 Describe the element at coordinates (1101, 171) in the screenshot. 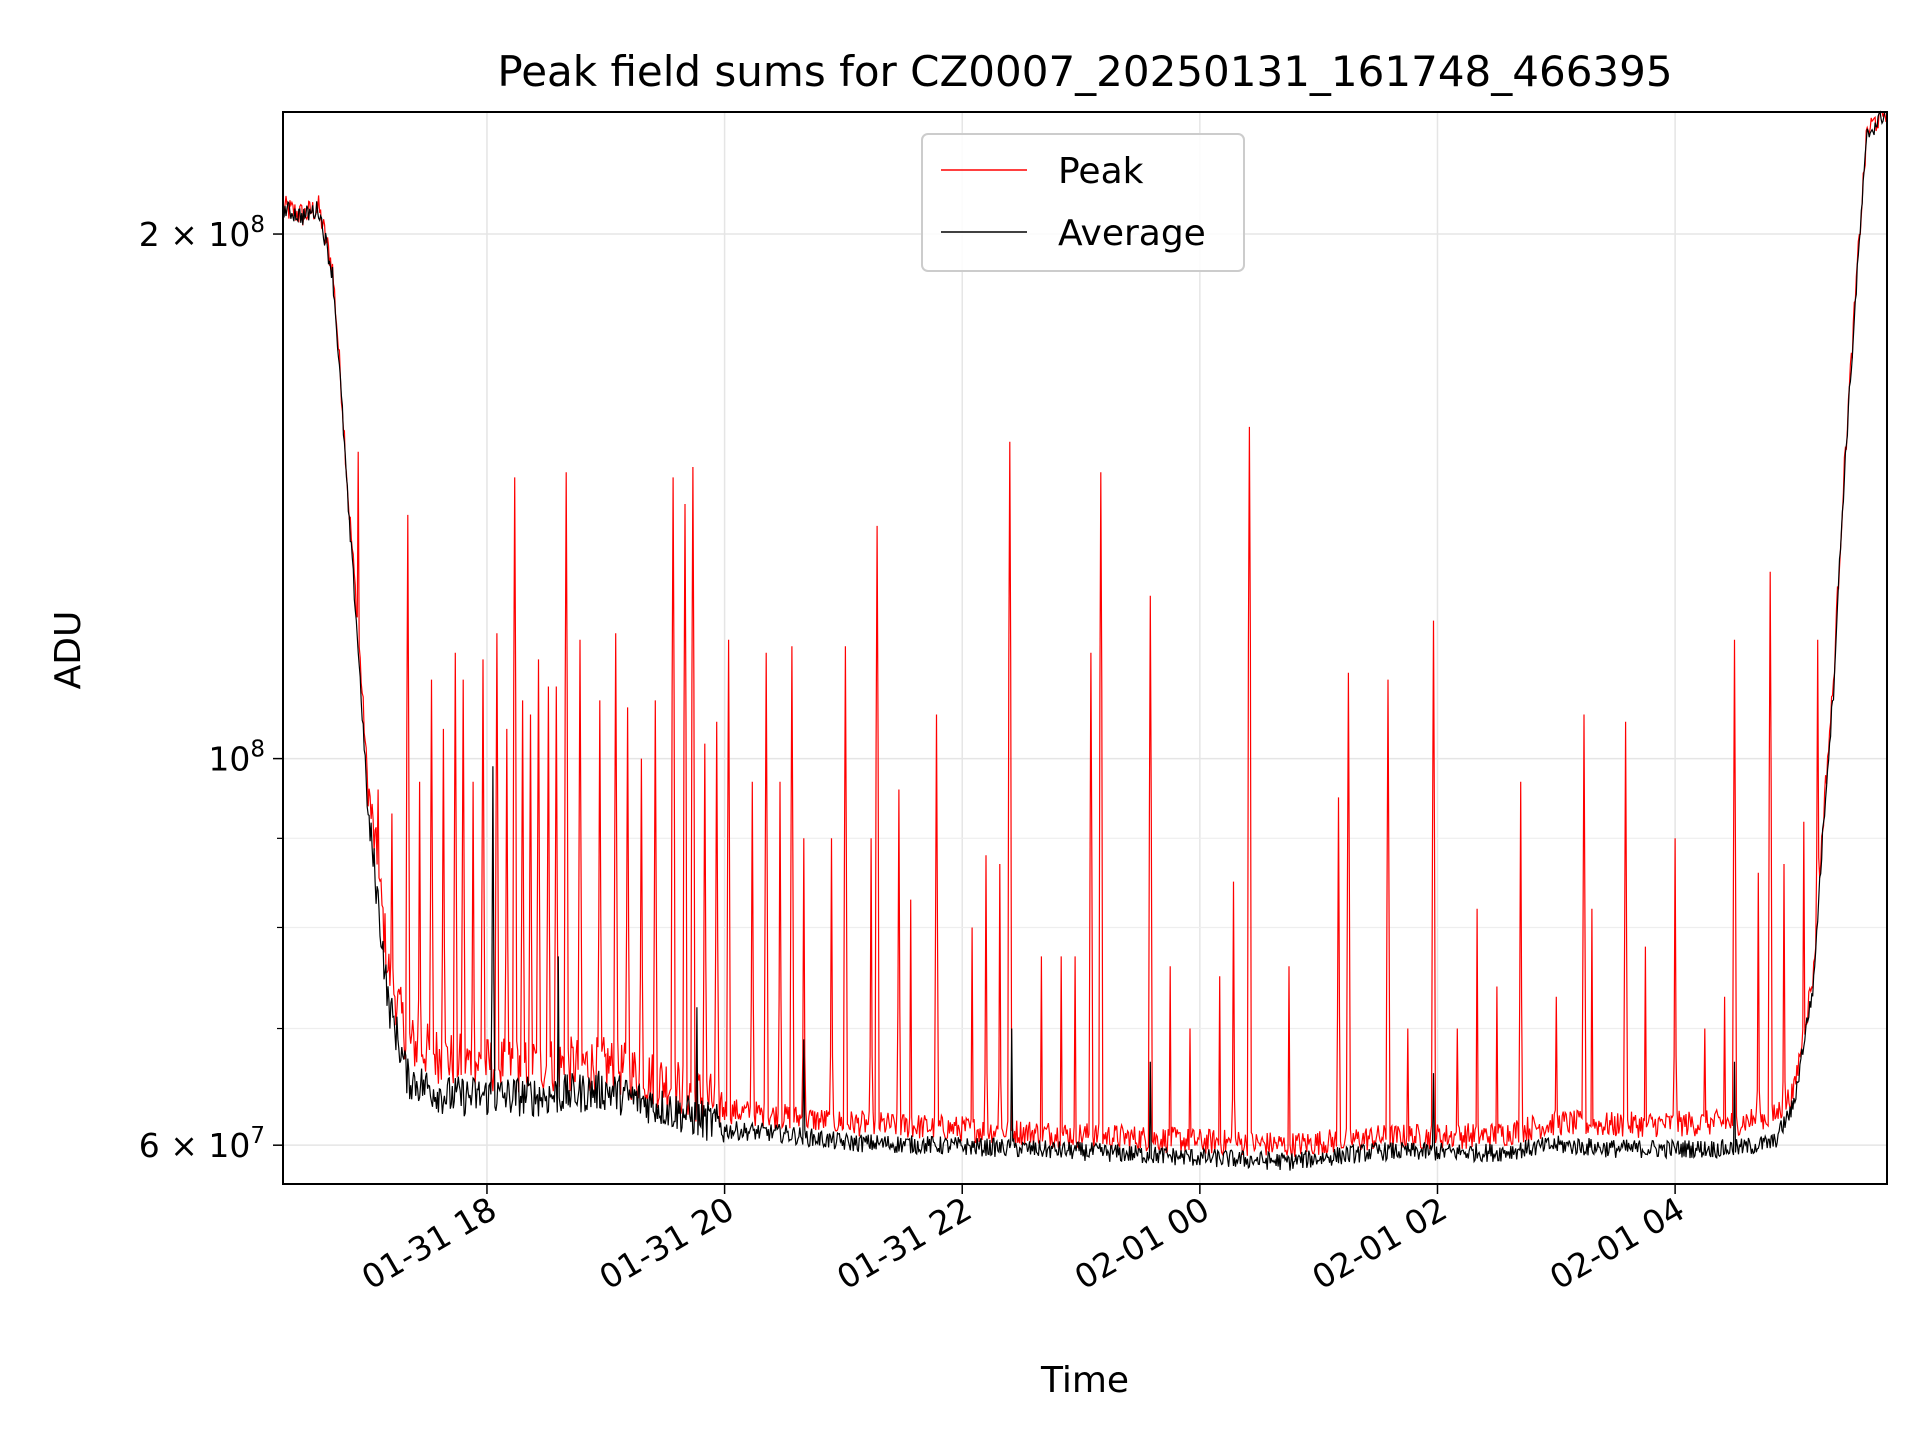

I see `legend-label-peak: Peak` at that location.